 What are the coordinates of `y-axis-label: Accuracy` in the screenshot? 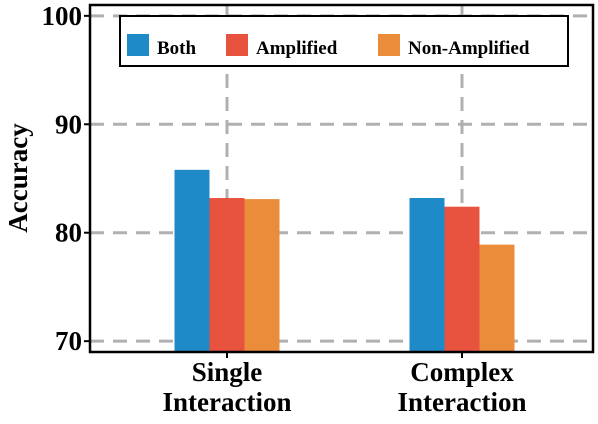 It's located at (18, 178).